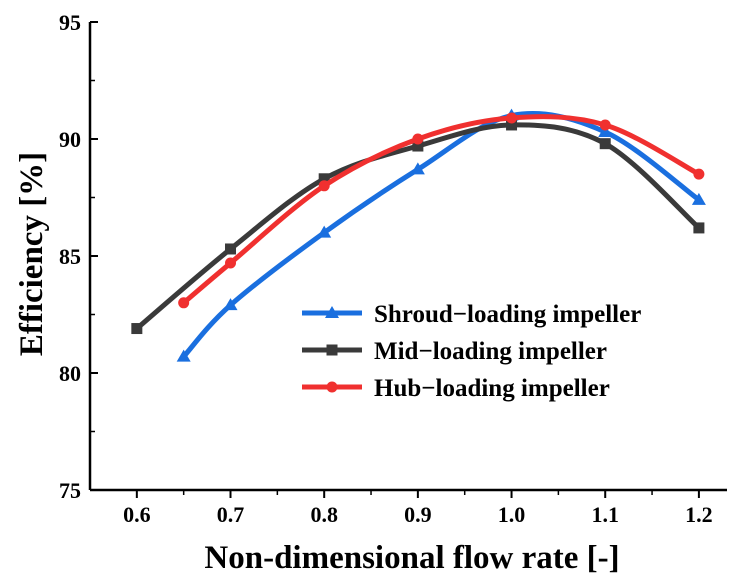 Image resolution: width=737 pixels, height=578 pixels. I want to click on x-tick-label: 0.7, so click(231, 514).